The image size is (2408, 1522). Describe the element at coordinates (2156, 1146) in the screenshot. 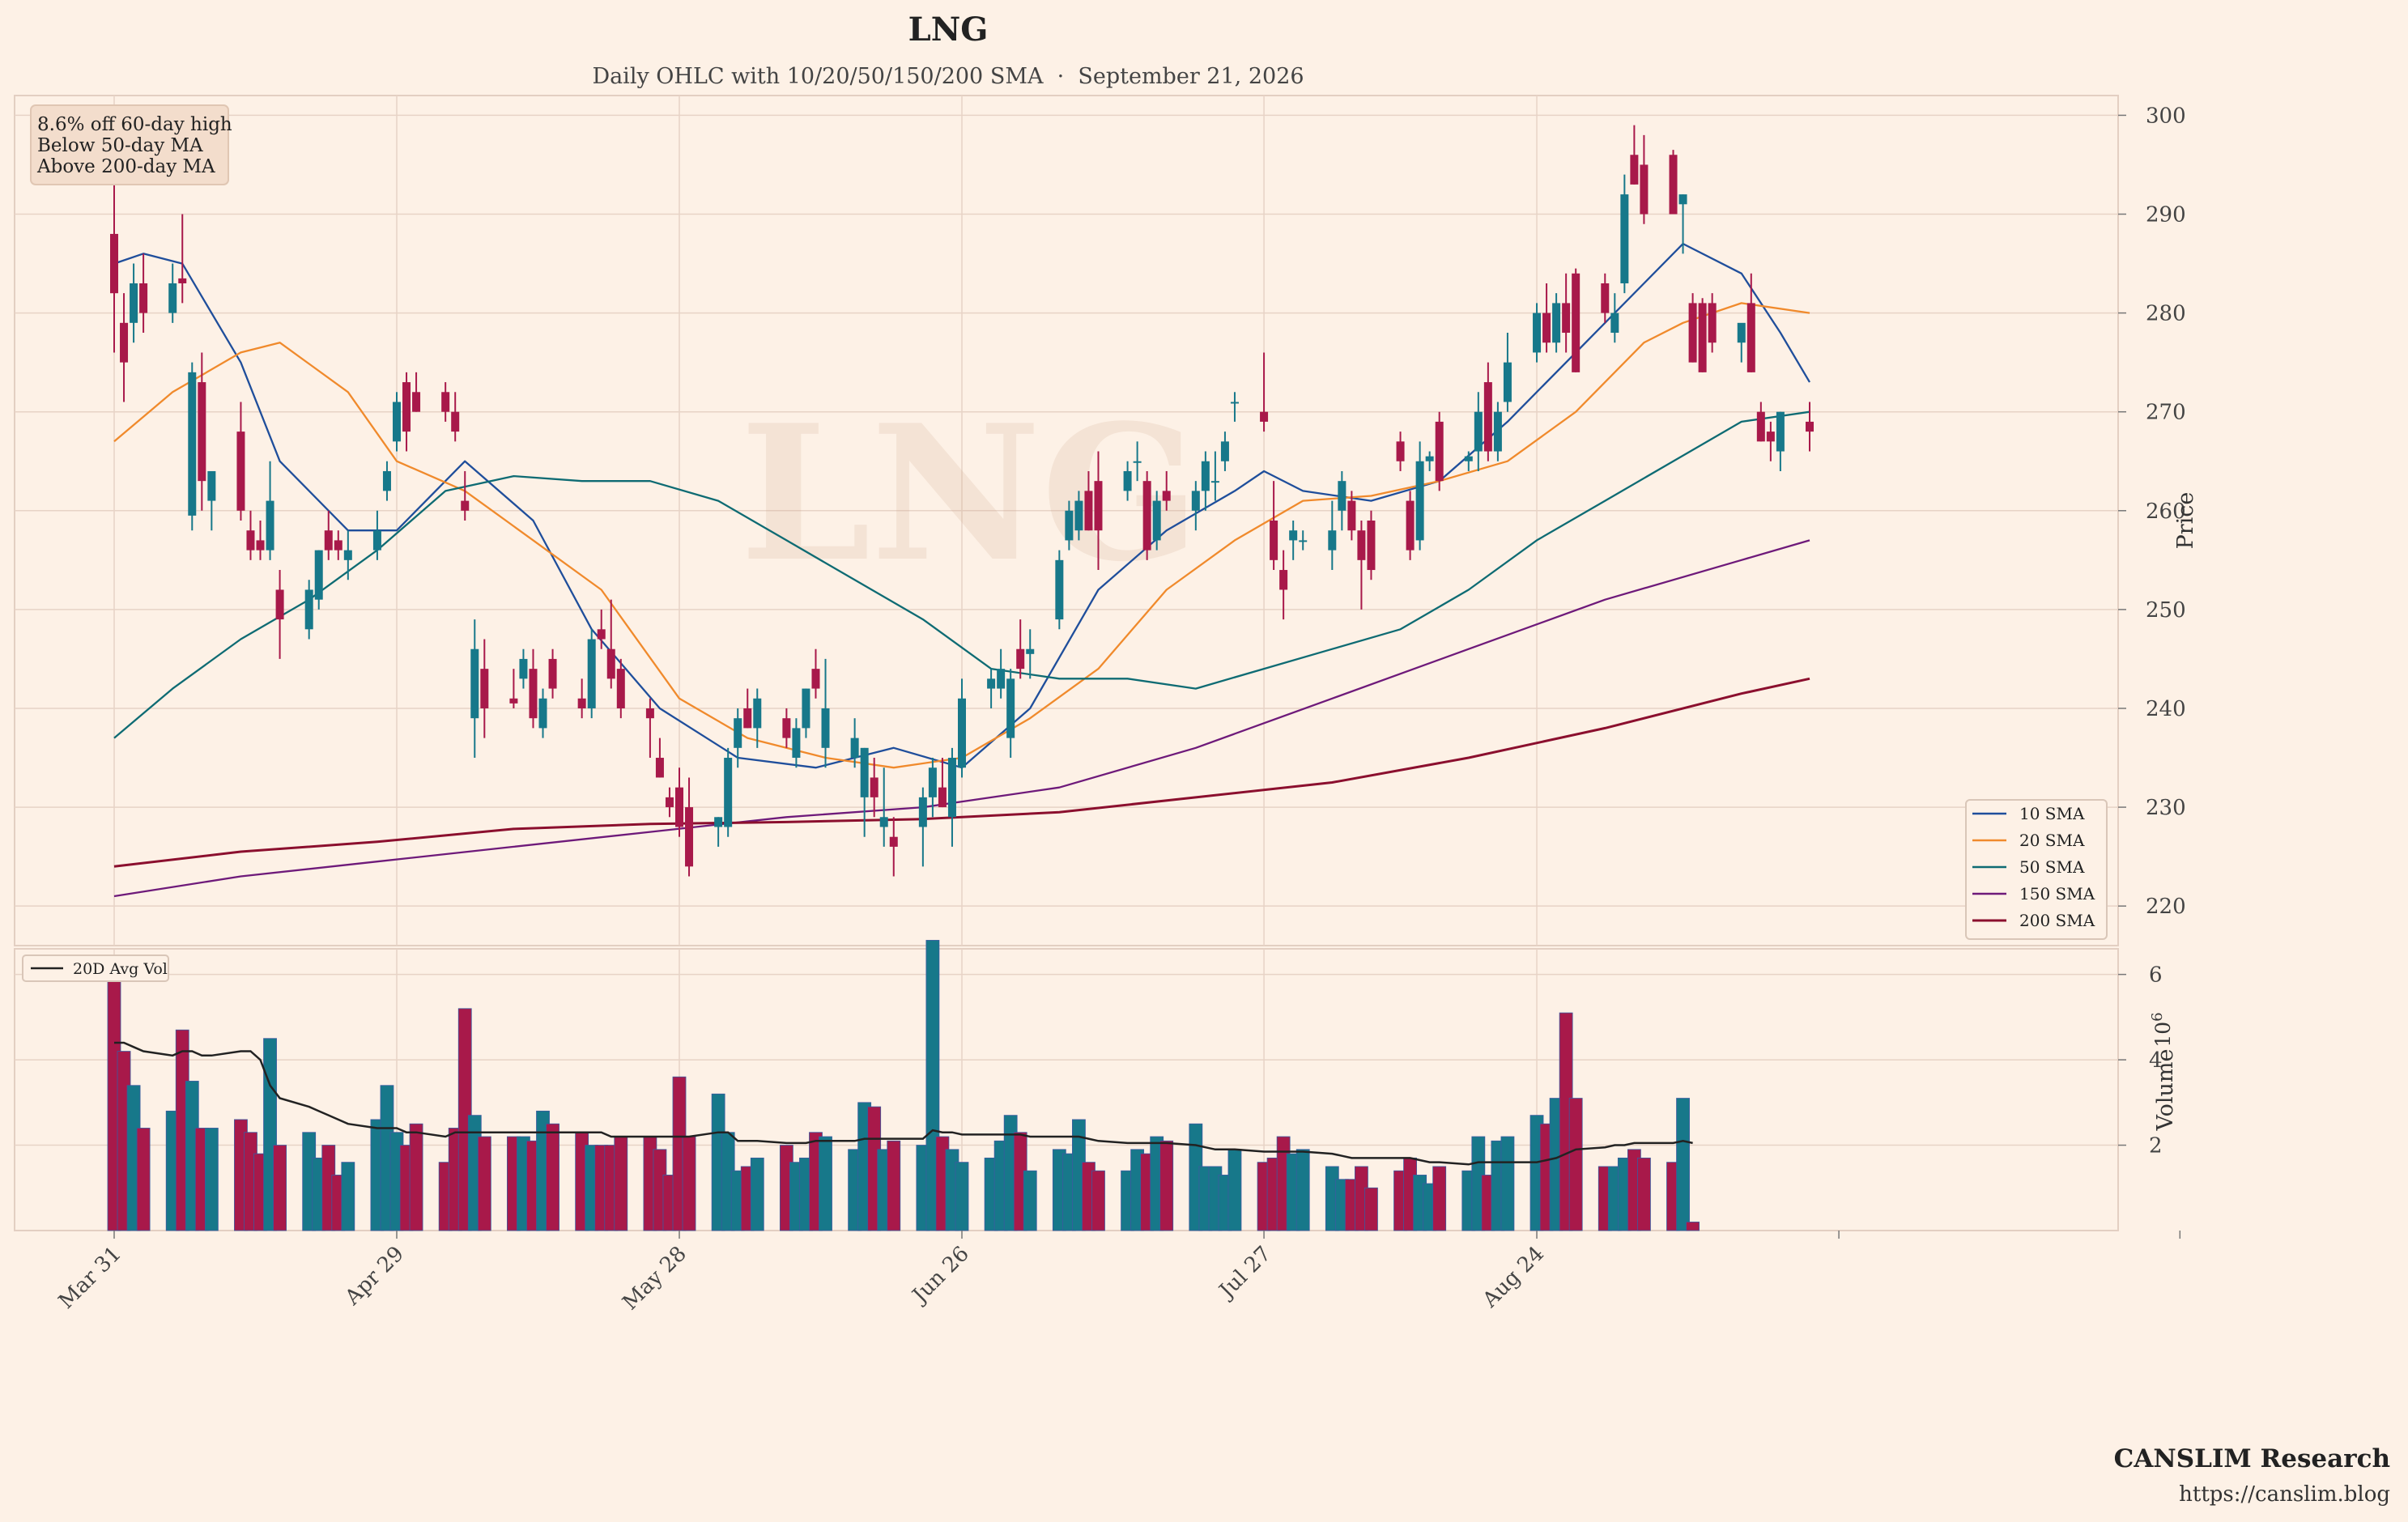

I see `volume-tick-label: 2` at that location.